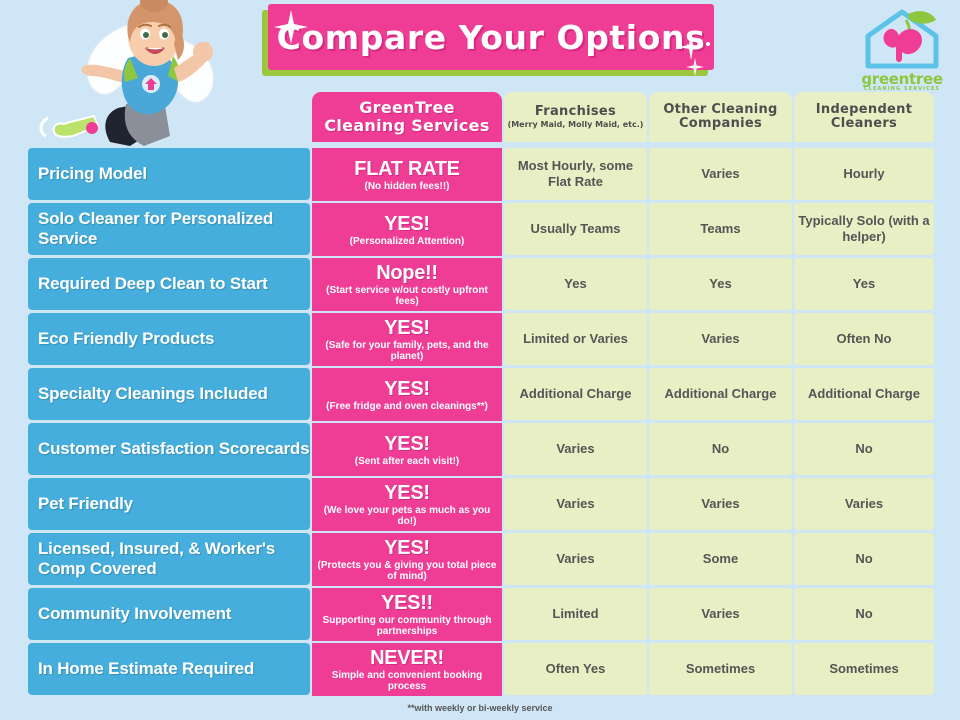  What do you see at coordinates (480, 708) in the screenshot?
I see `footnote: **with weekly or bi-weekly service` at bounding box center [480, 708].